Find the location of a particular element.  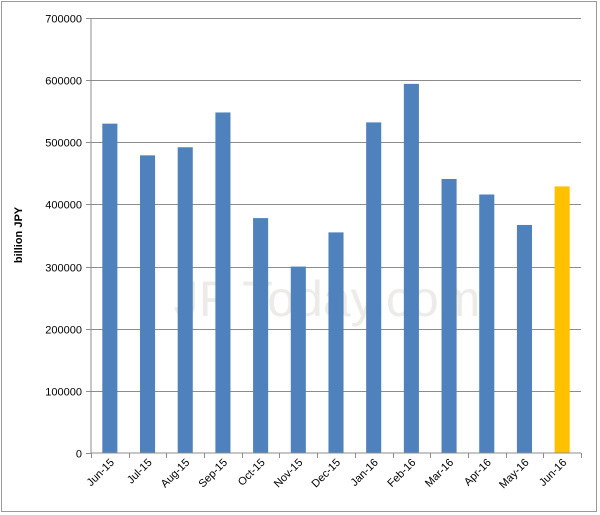

x-tick-label: Oct-15 is located at coordinates (252, 473).